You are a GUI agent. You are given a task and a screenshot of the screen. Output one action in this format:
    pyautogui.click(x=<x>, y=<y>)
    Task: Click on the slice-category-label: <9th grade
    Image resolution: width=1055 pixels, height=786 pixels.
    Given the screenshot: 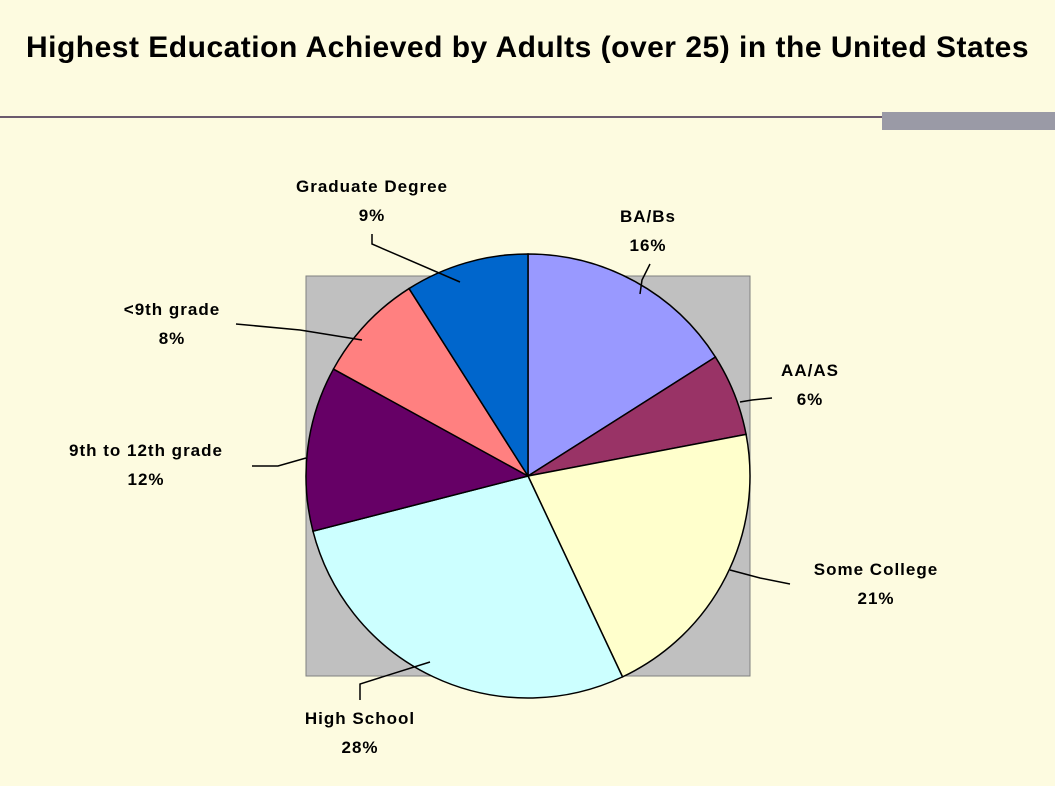 What is the action you would take?
    pyautogui.click(x=172, y=309)
    